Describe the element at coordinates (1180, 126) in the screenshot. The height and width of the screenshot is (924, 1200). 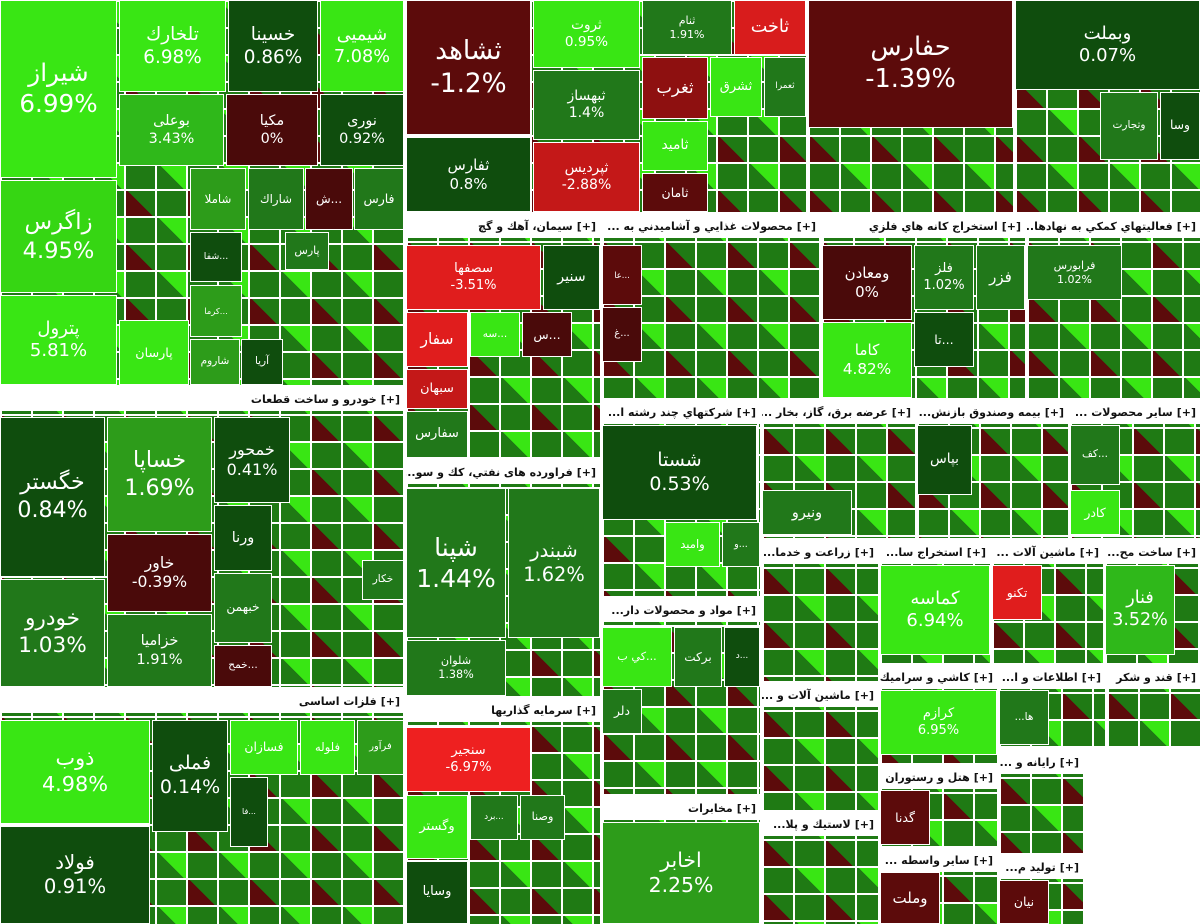
I see `stock-tile: وسا` at that location.